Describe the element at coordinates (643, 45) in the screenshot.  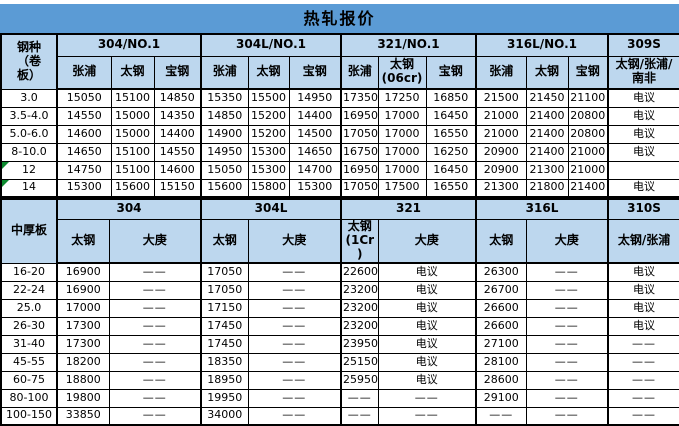
I see `grade-header-cell: 309S` at that location.